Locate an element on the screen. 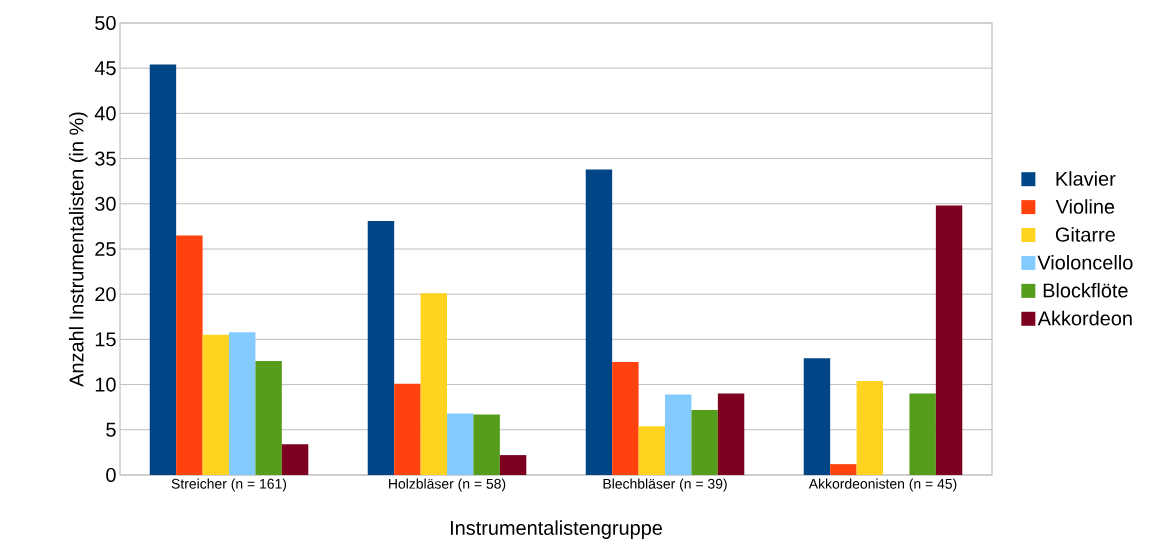  legend-label: Gitarre is located at coordinates (1085, 234).